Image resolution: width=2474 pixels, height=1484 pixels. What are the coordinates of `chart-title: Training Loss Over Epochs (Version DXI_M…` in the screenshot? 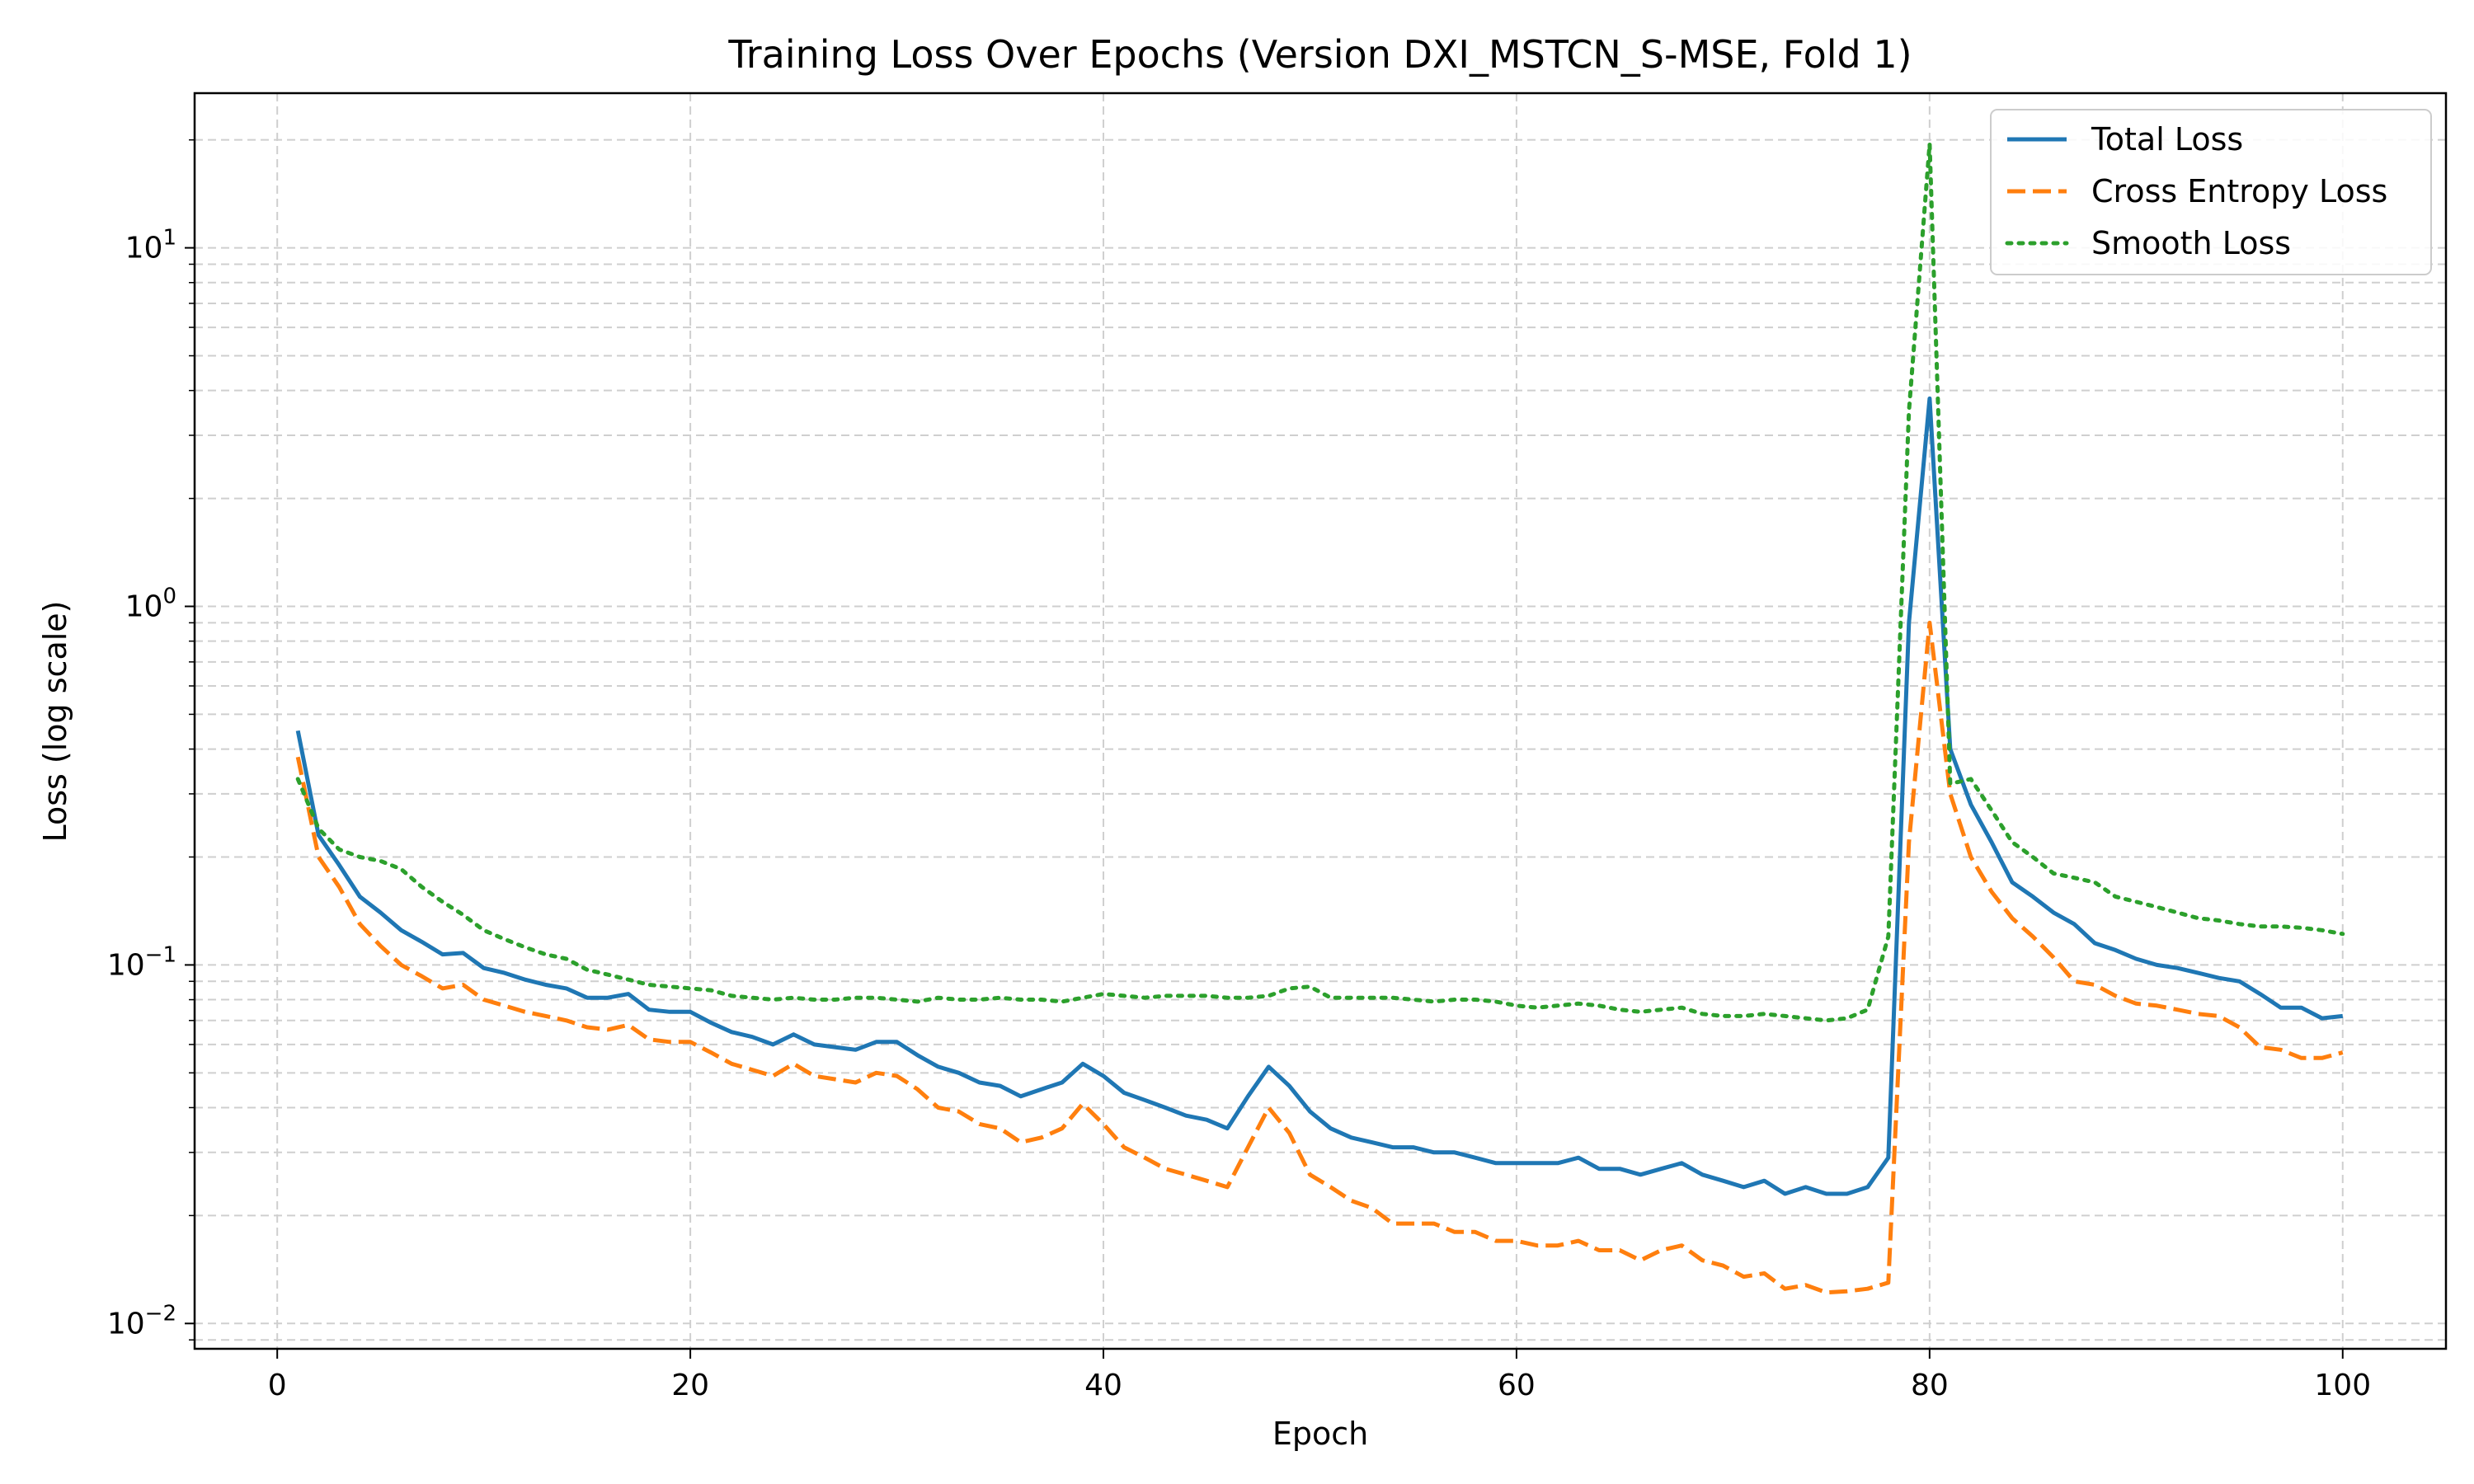 It's located at (1319, 54).